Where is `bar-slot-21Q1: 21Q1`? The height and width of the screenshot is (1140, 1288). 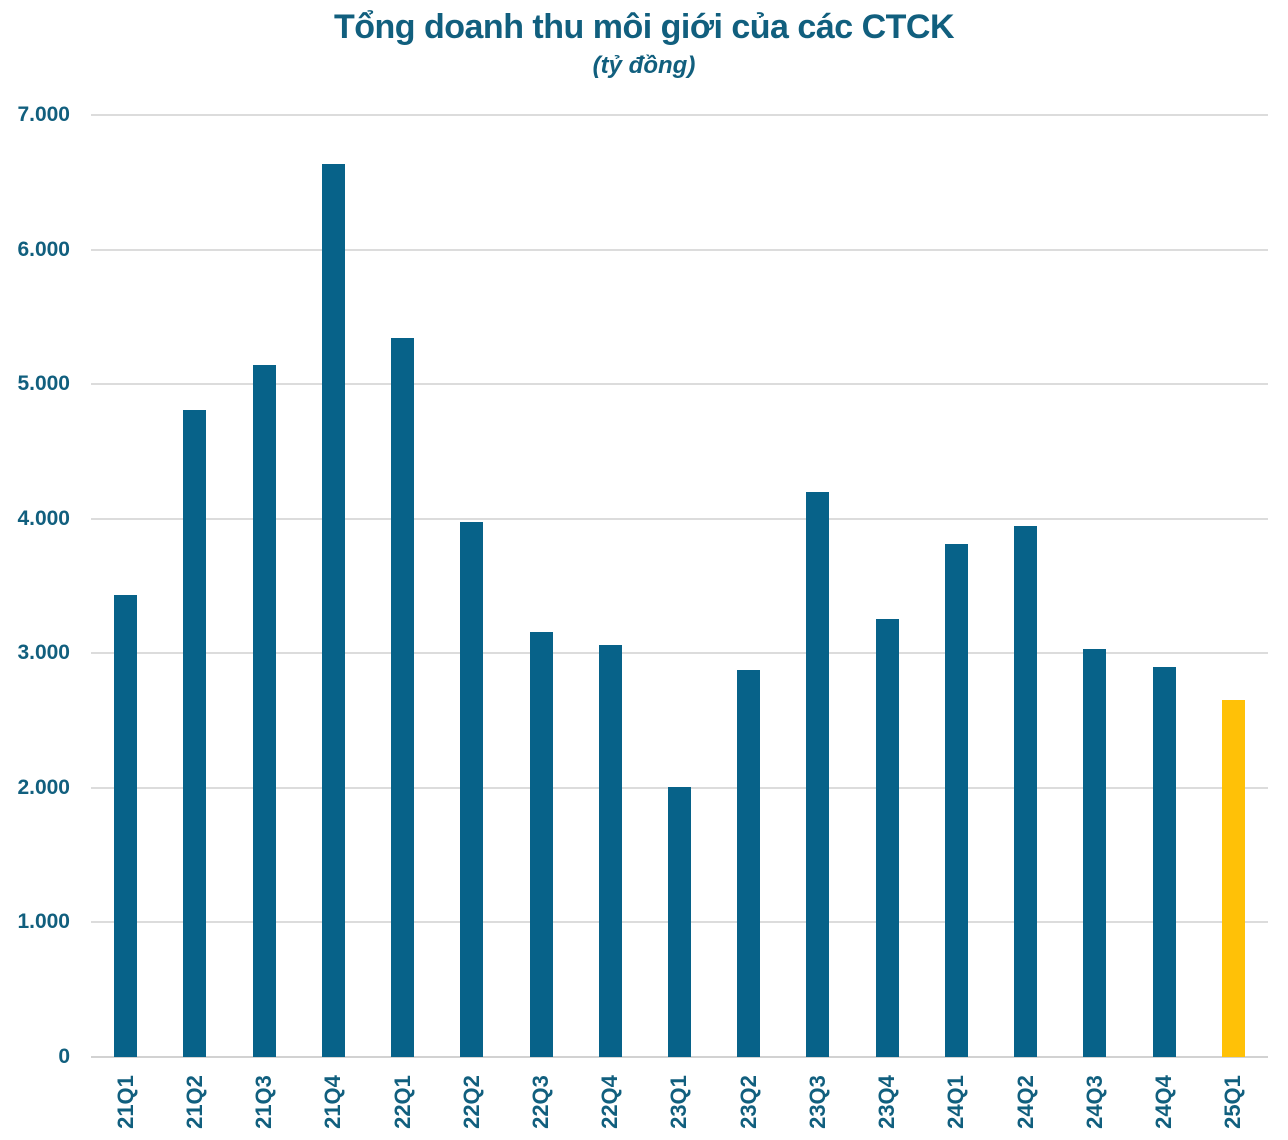 bar-slot-21Q1: 21Q1 is located at coordinates (125, 622).